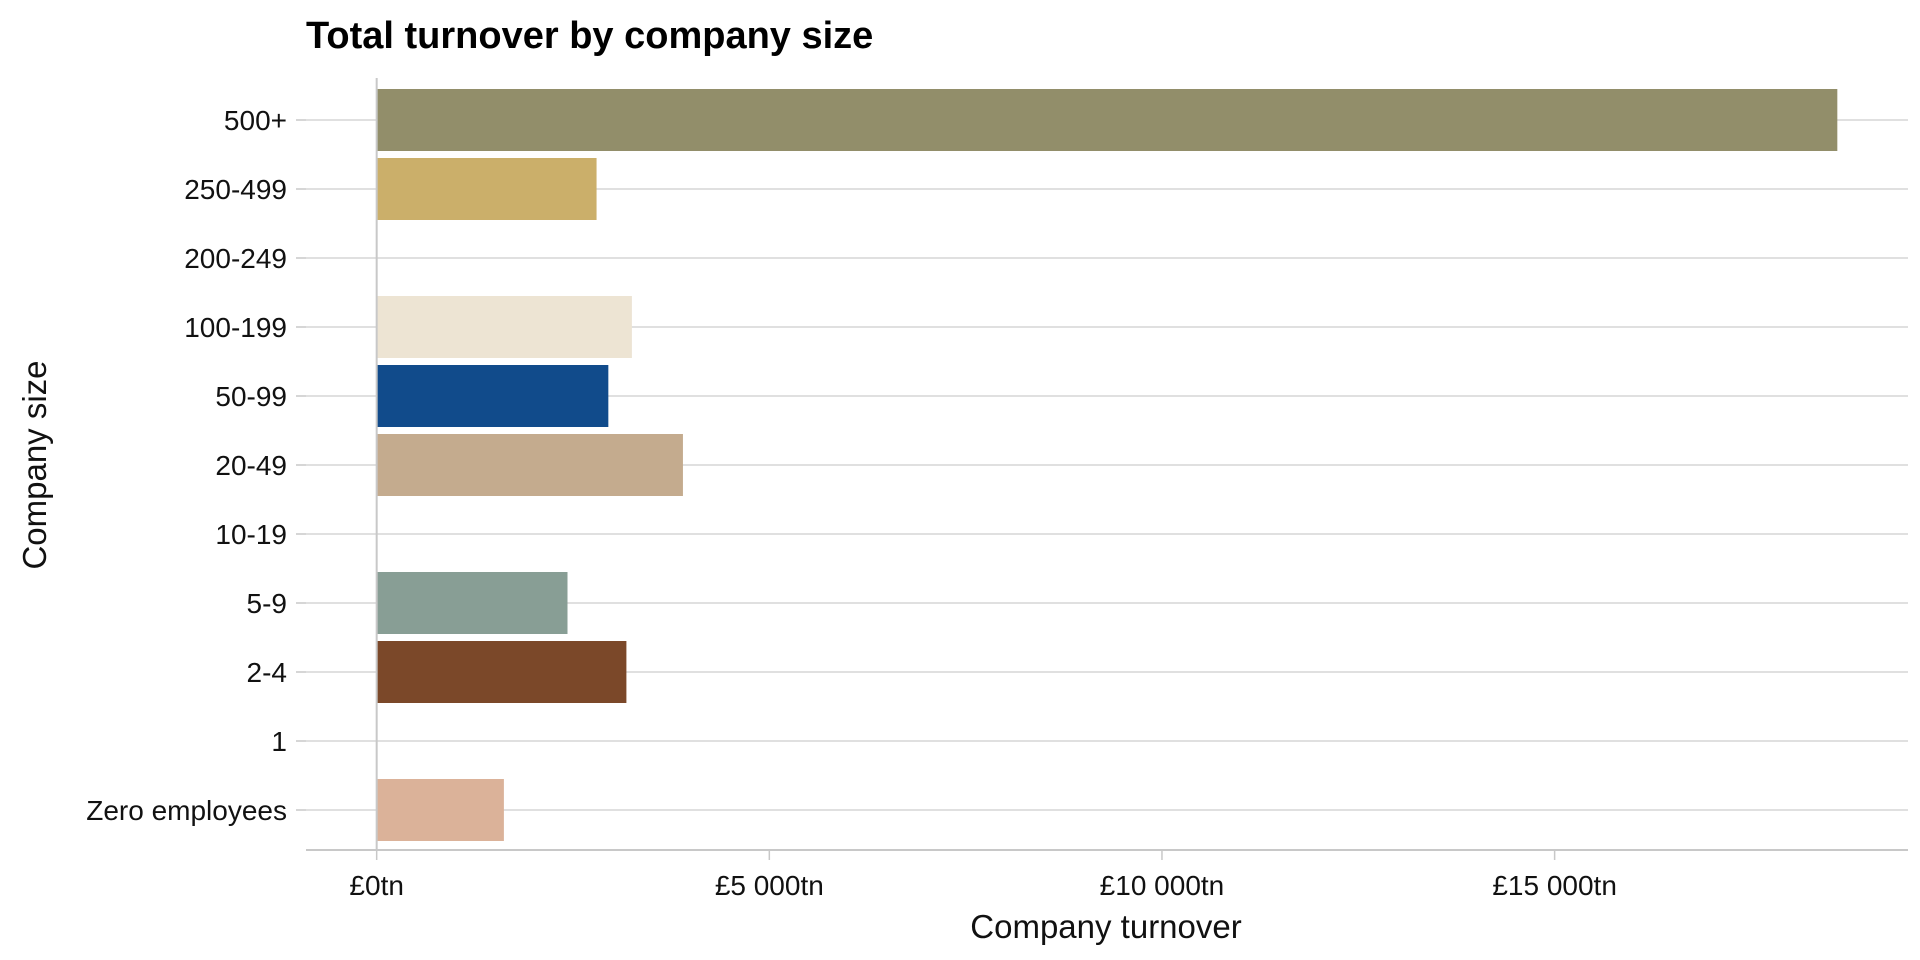 The width and height of the screenshot is (1920, 960). Describe the element at coordinates (1554, 885) in the screenshot. I see `x-tick-label: £15 000tn` at that location.